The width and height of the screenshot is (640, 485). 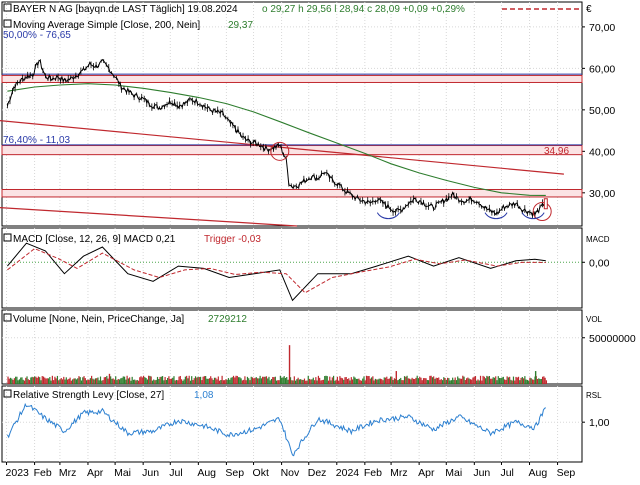 What do you see at coordinates (556, 151) in the screenshot?
I see `trendline-value-label: 34,96` at bounding box center [556, 151].